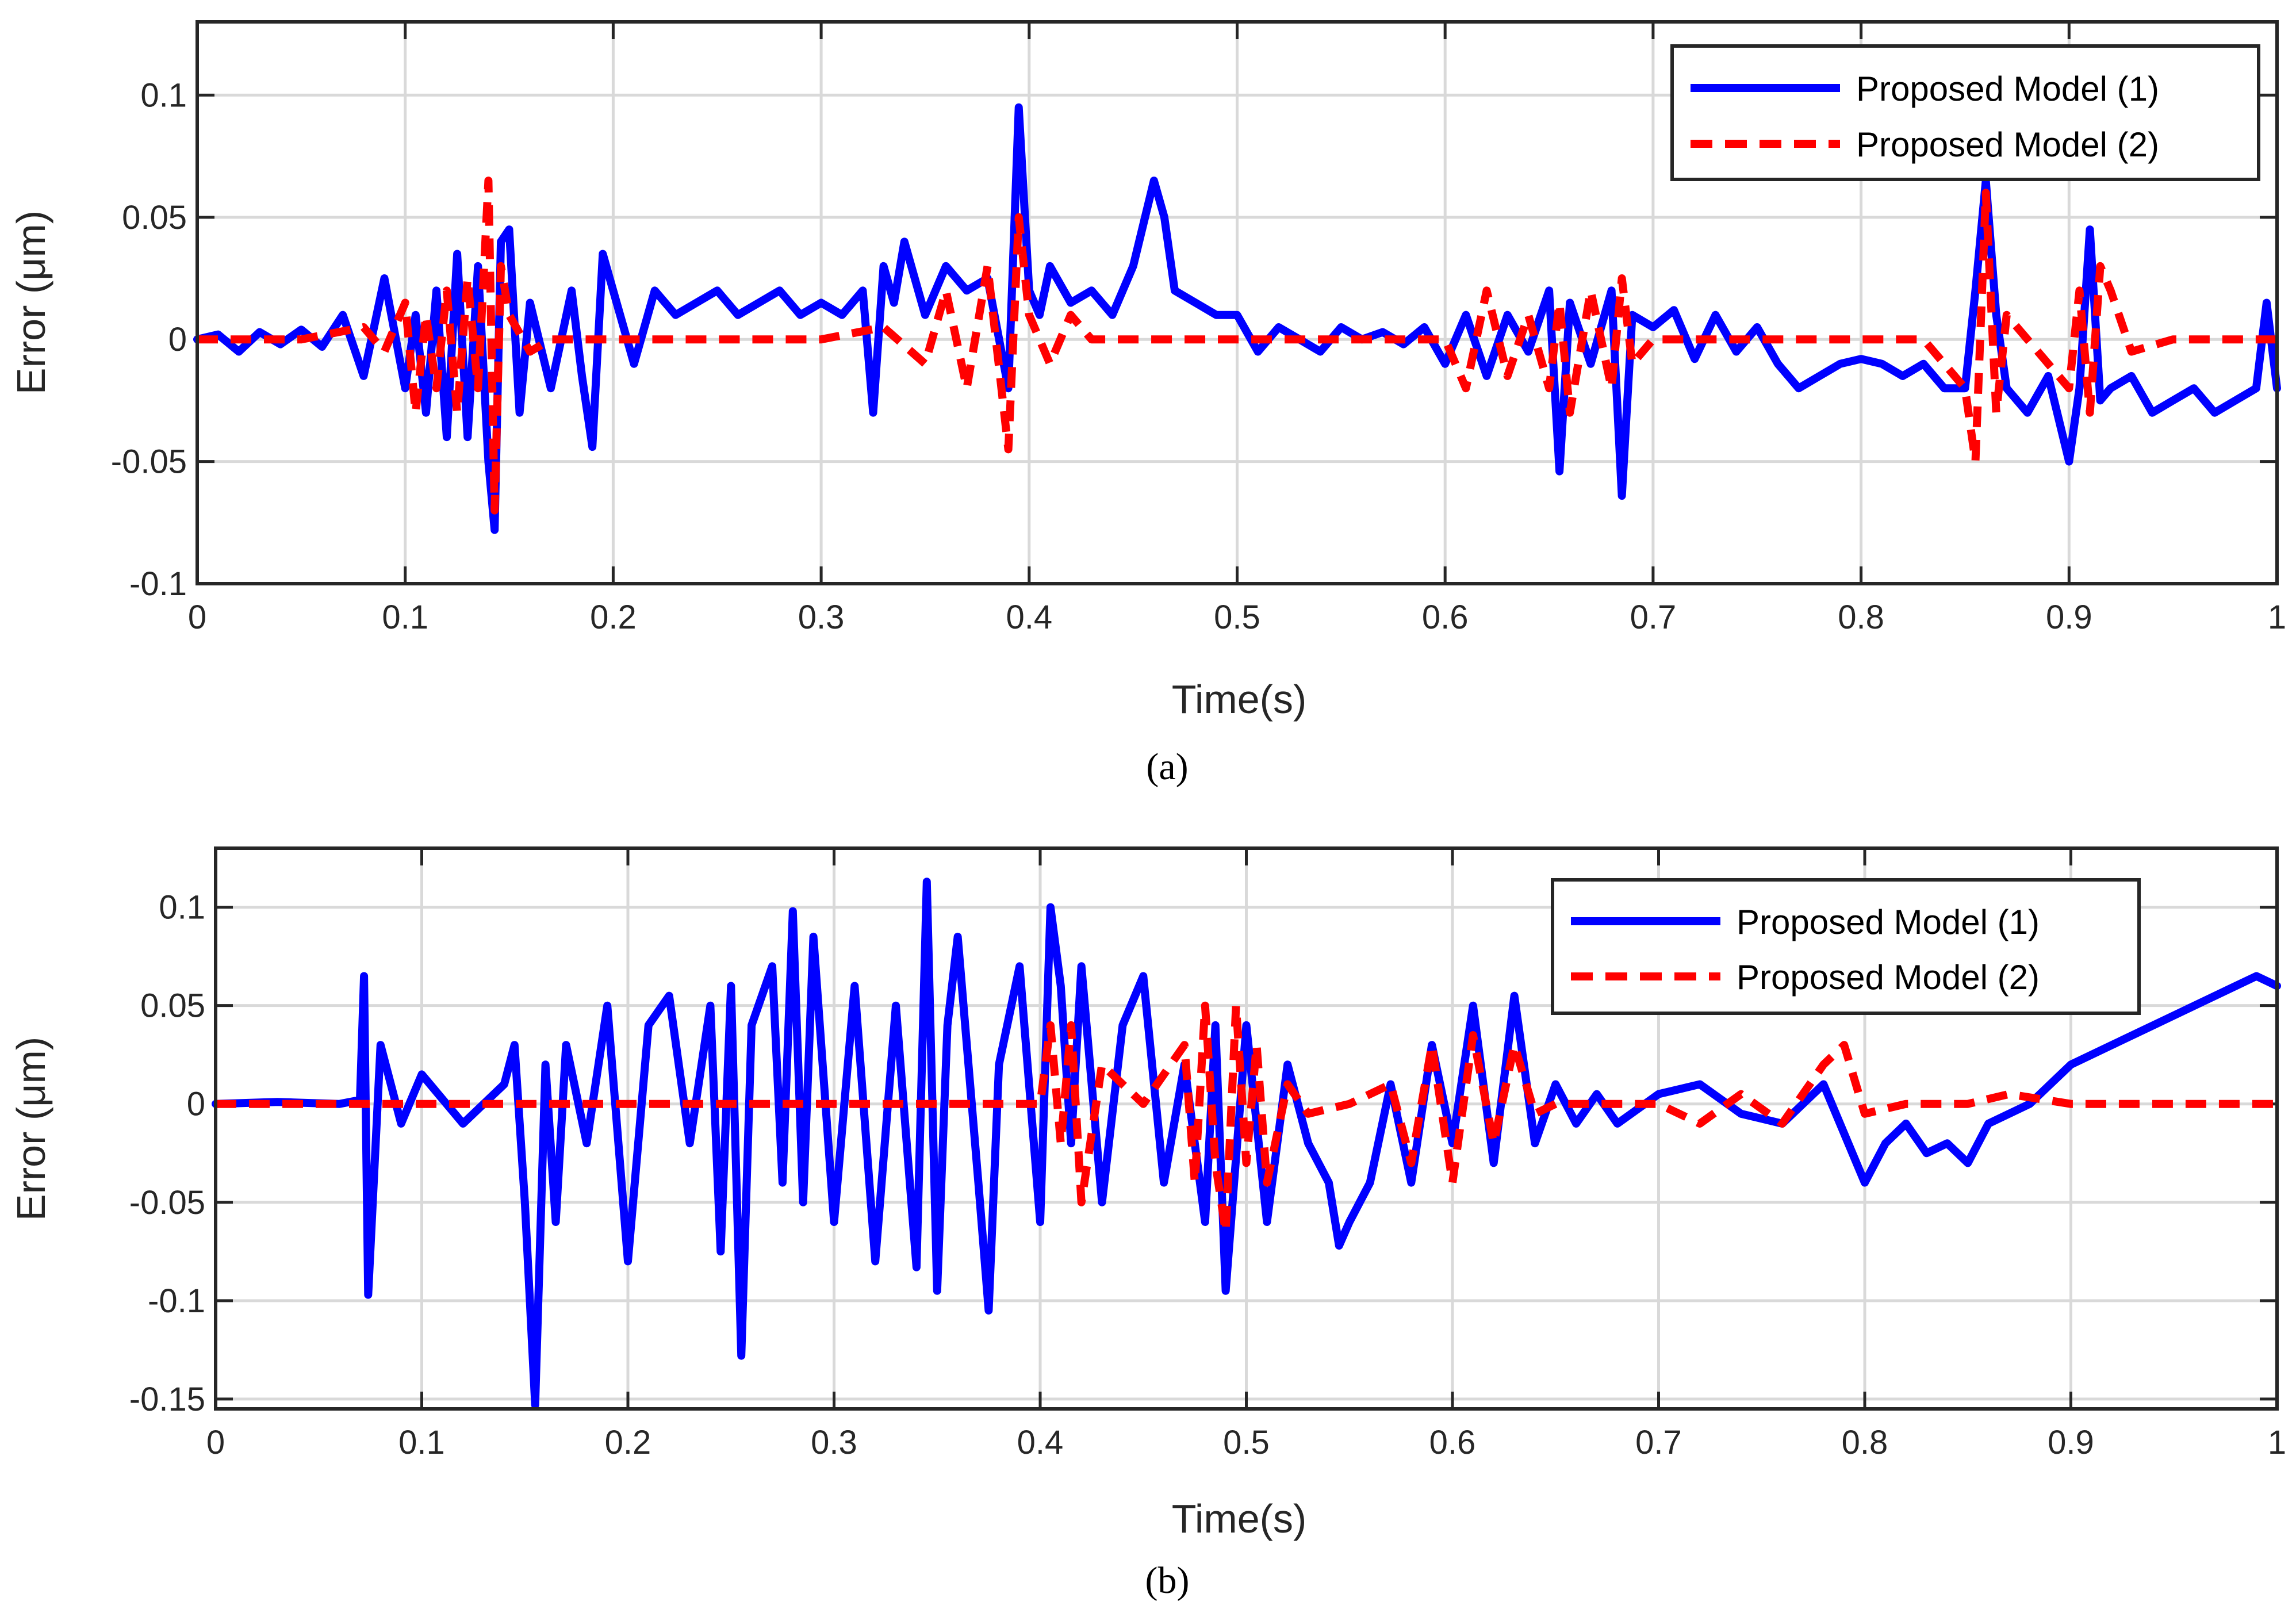 This screenshot has width=2296, height=1609. What do you see at coordinates (1888, 977) in the screenshot?
I see `legend-label-model2-b: Proposed Model (2)` at bounding box center [1888, 977].